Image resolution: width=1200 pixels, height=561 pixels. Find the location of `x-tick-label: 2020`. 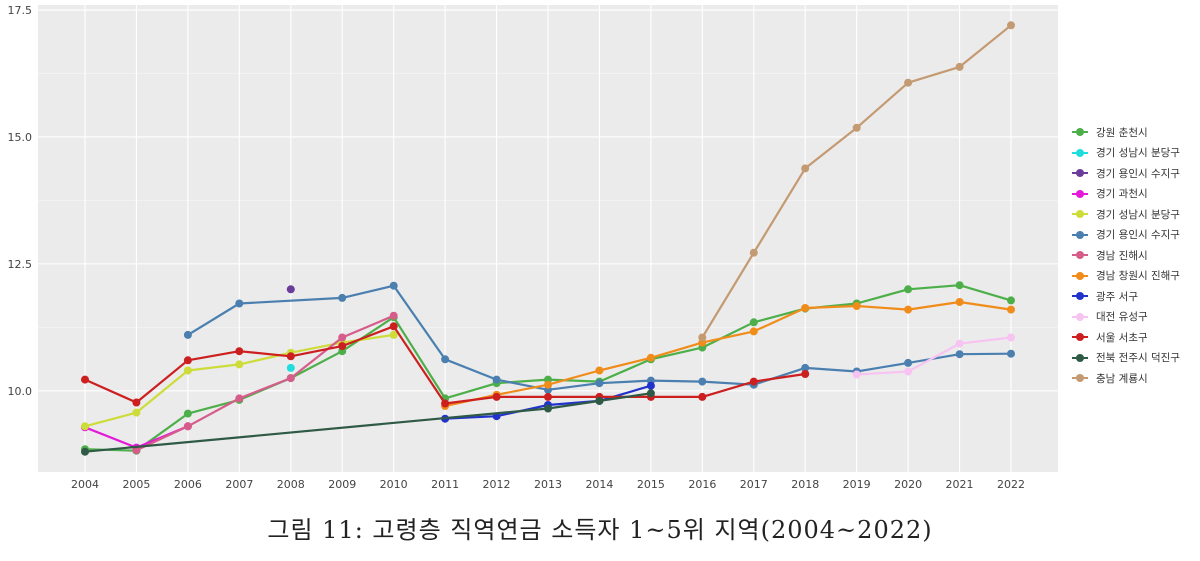

x-tick-label: 2020 is located at coordinates (908, 484).